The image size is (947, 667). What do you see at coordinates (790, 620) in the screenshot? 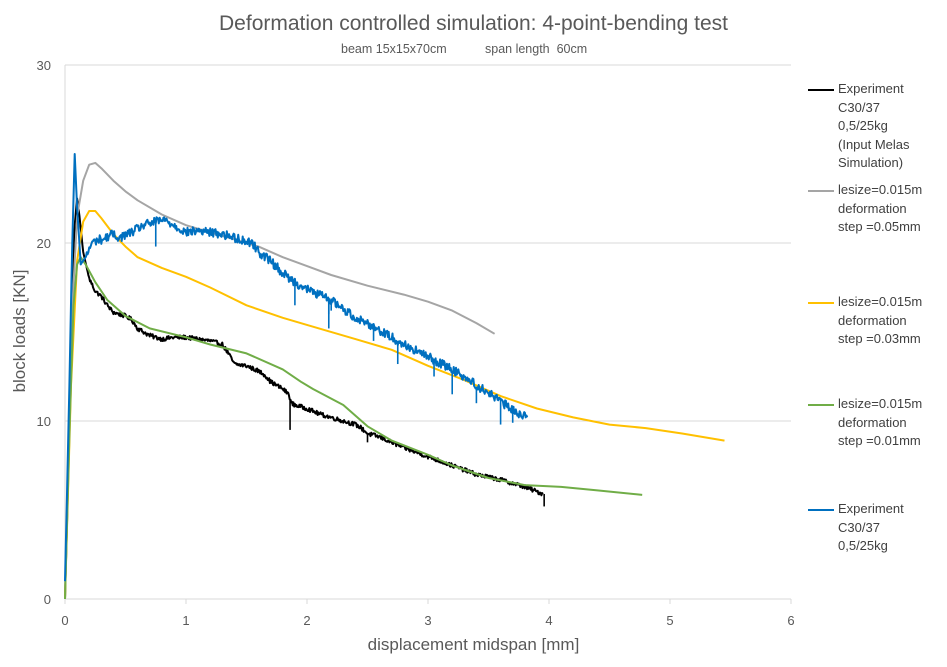
I see `x-tick-label: 6` at bounding box center [790, 620].